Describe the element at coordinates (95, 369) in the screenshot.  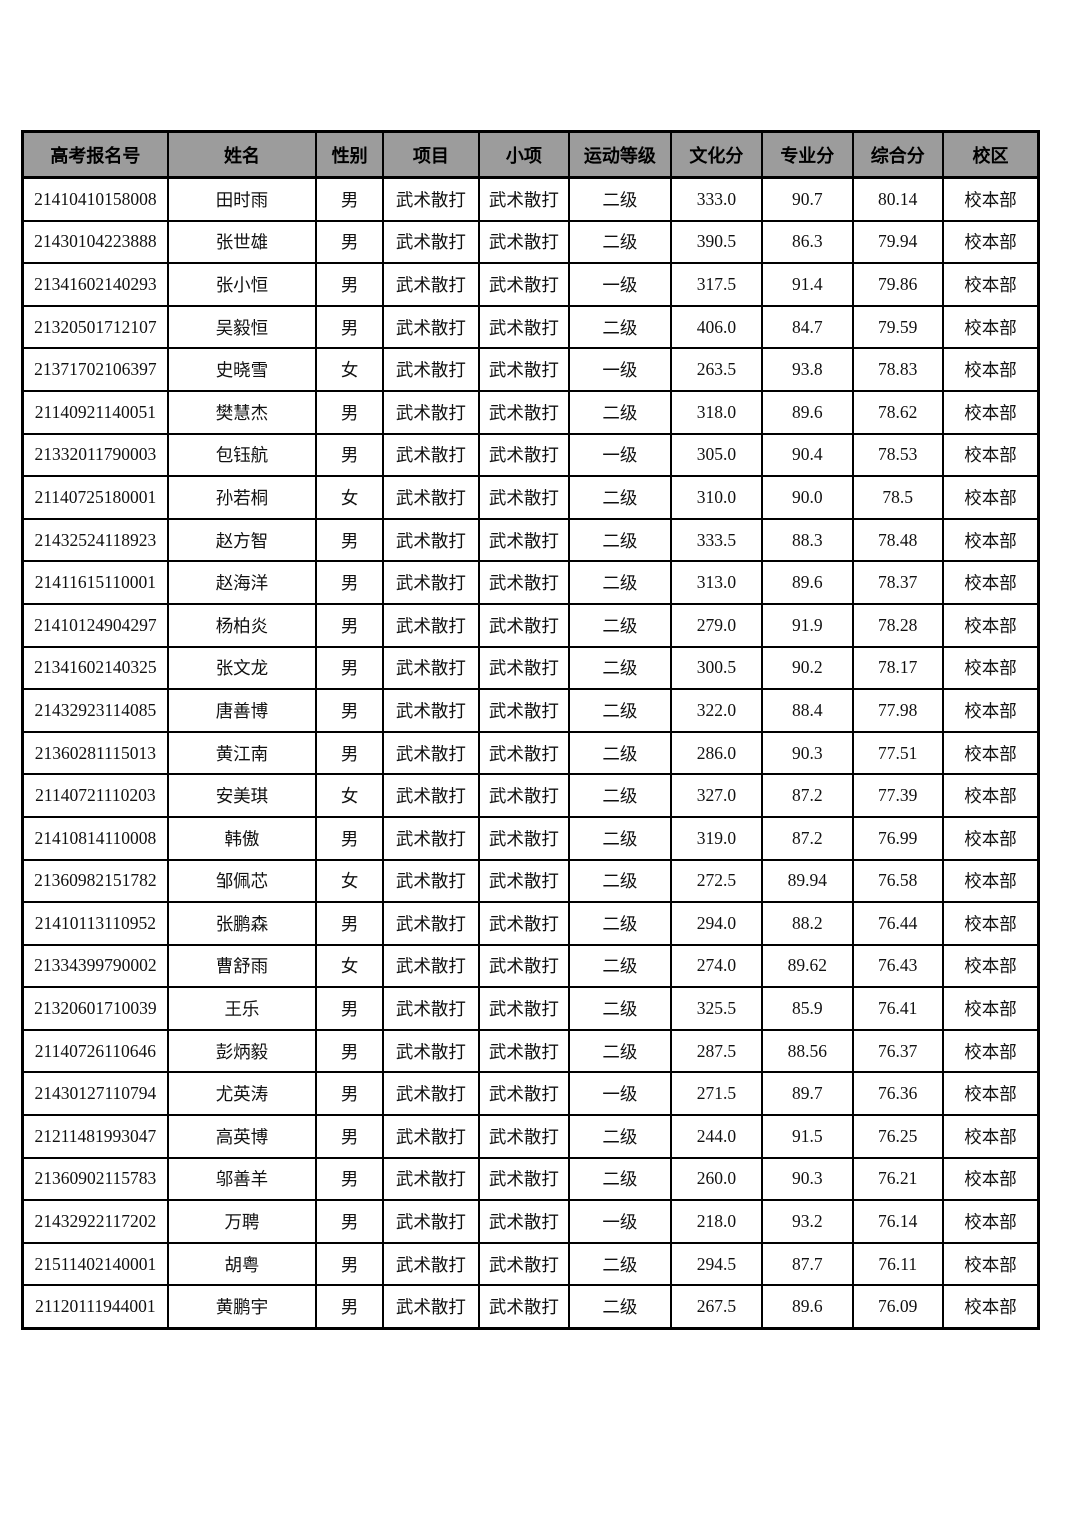
I see `table-cell: 21371702106397` at that location.